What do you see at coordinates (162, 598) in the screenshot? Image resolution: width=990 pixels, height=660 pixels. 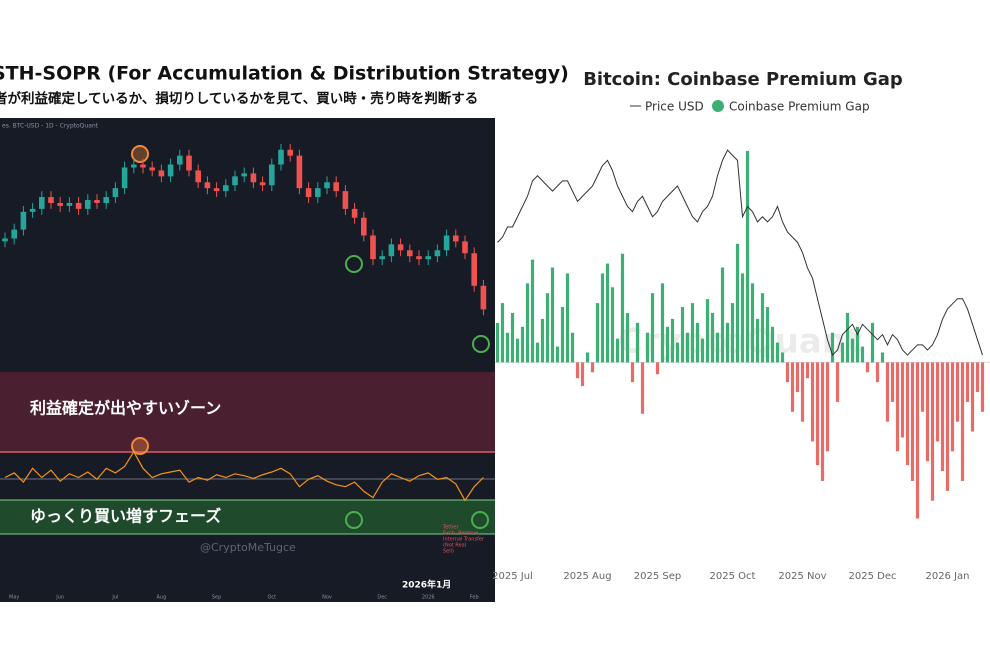 I see `x-tick-label: Aug` at bounding box center [162, 598].